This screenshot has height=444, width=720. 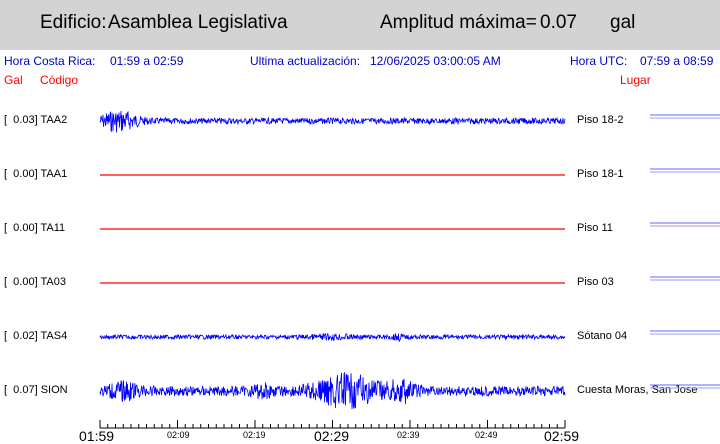 What do you see at coordinates (73, 22) in the screenshot?
I see `building-label: Edificio:` at bounding box center [73, 22].